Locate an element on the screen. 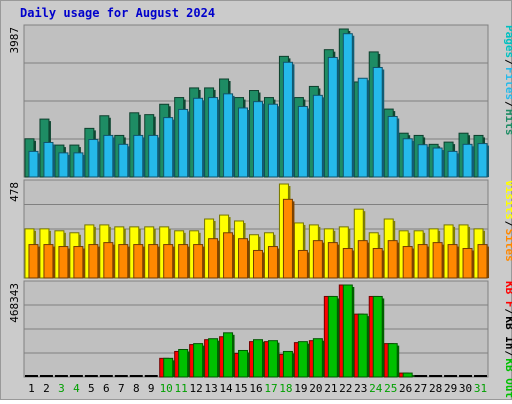 The image size is (512, 404). x-tick-label-23: 23 is located at coordinates (360, 388).